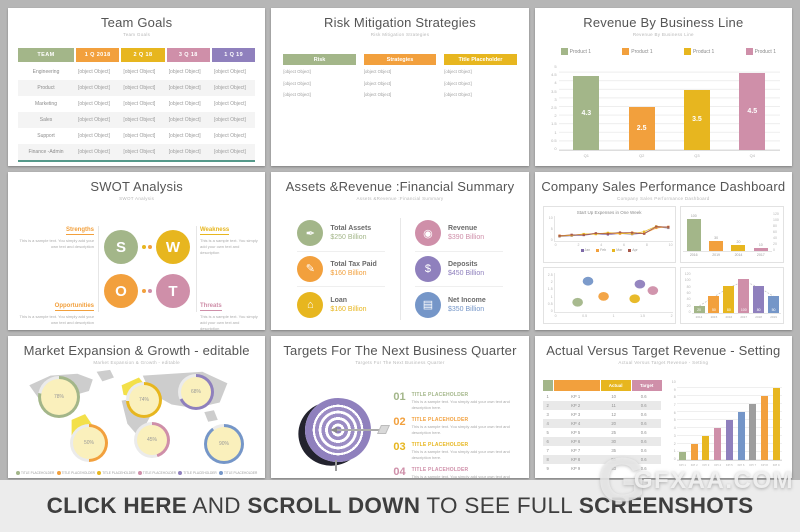 The image size is (800, 532). What do you see at coordinates (458, 233) in the screenshot?
I see `financial-item: ◉ Revenue $390 Billion` at bounding box center [458, 233].